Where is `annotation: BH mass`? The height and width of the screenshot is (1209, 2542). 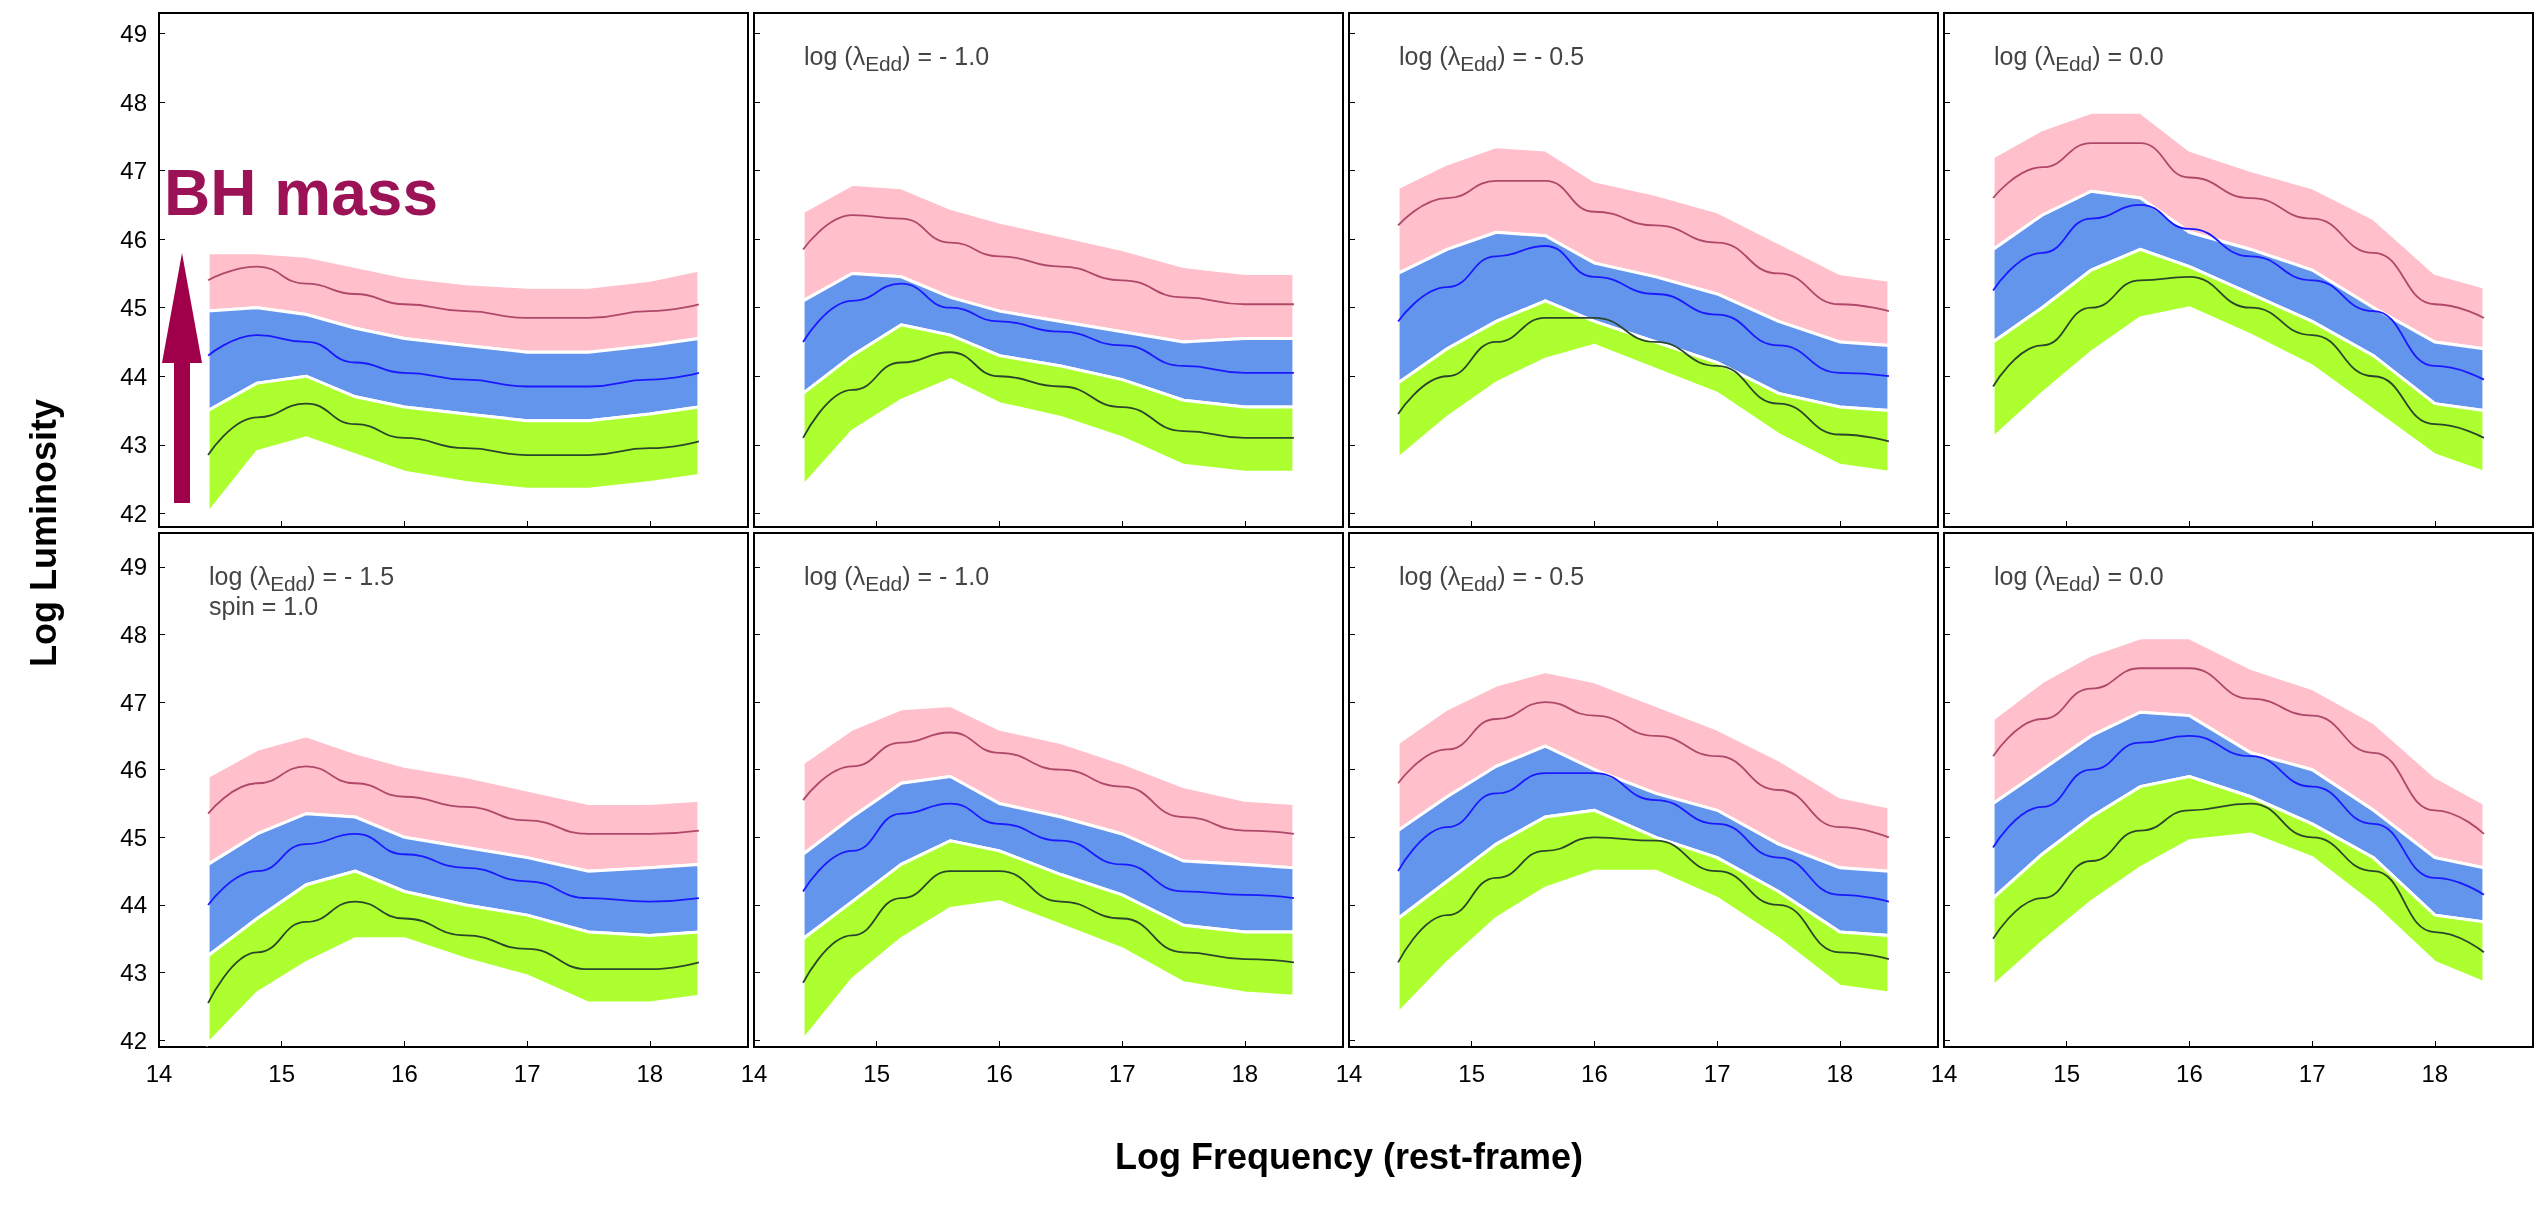
annotation: BH mass is located at coordinates (301, 192).